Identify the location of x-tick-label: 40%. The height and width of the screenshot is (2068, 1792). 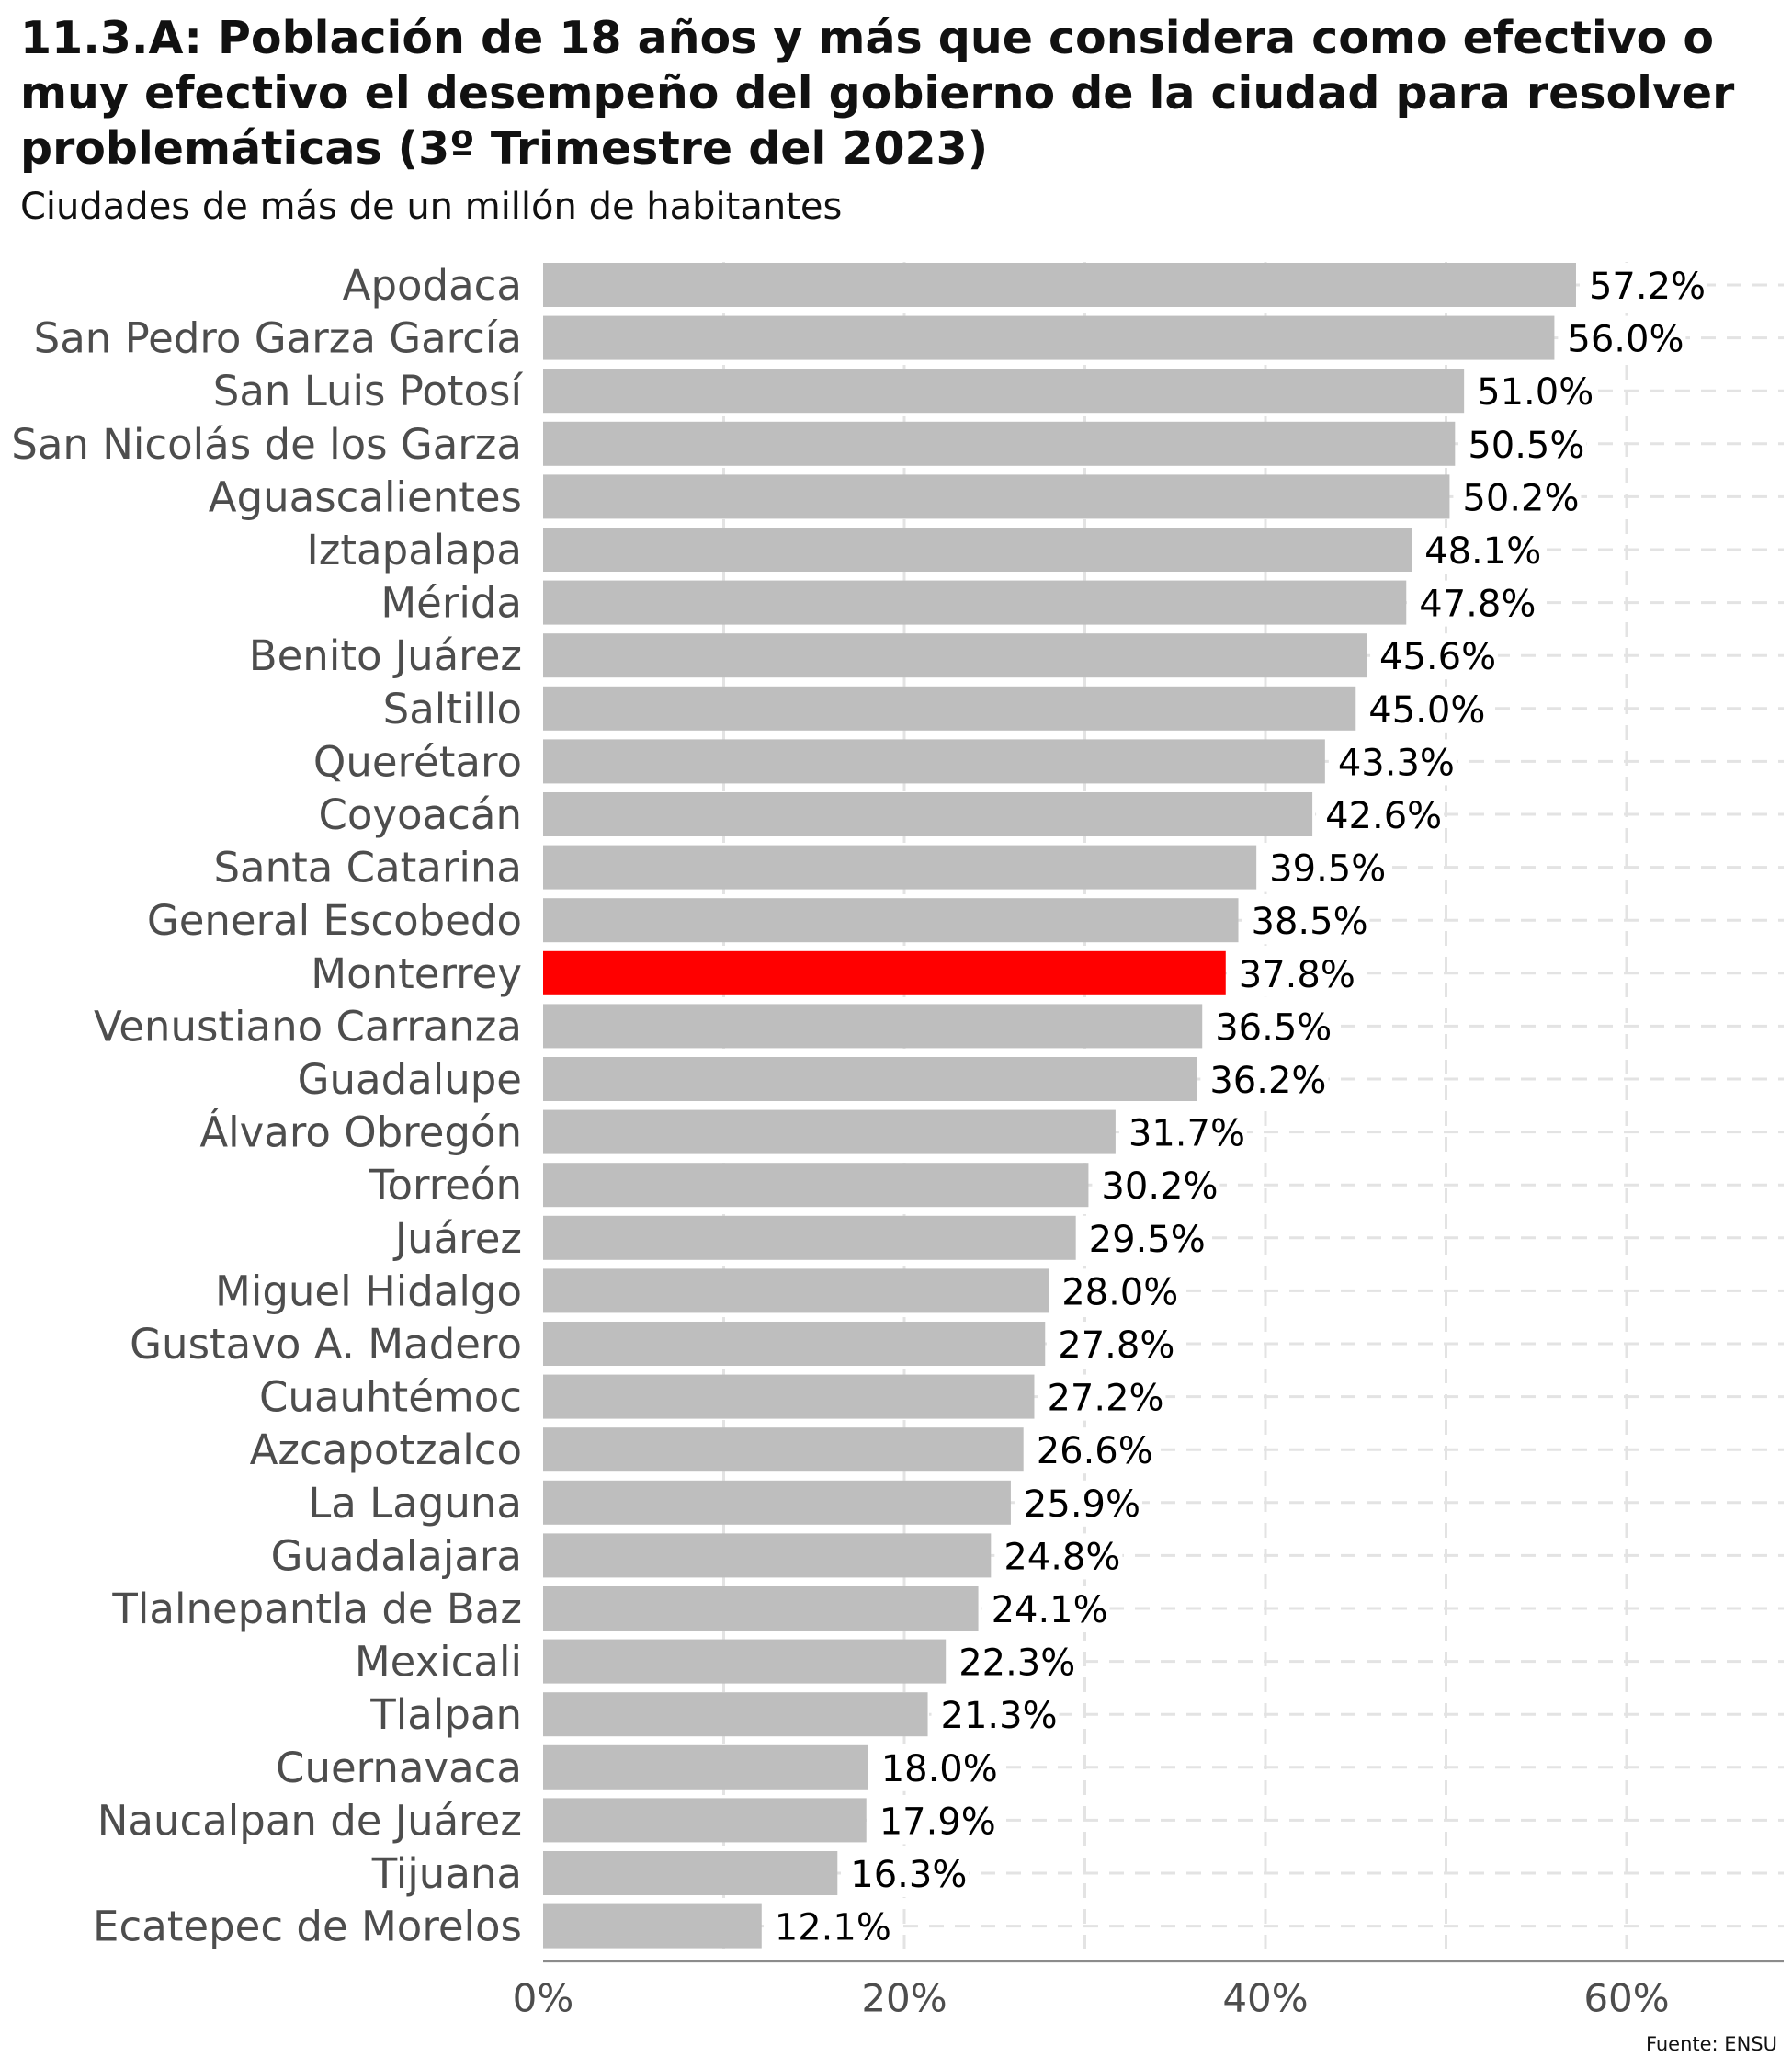
(1265, 1998).